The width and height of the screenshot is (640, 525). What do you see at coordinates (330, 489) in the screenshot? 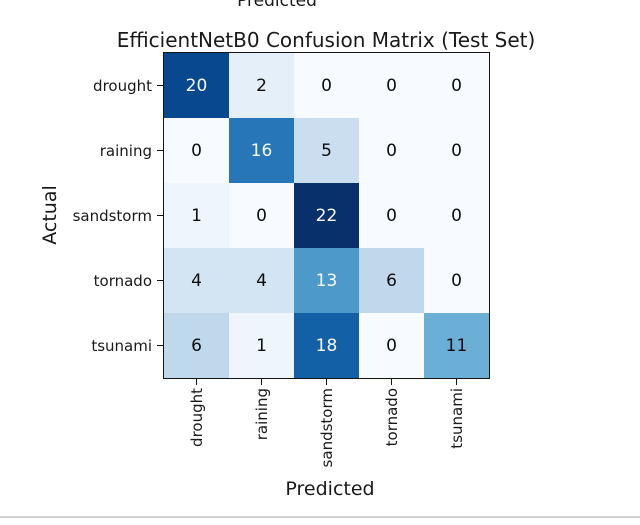
I see `x-axis-label: Predicted` at bounding box center [330, 489].